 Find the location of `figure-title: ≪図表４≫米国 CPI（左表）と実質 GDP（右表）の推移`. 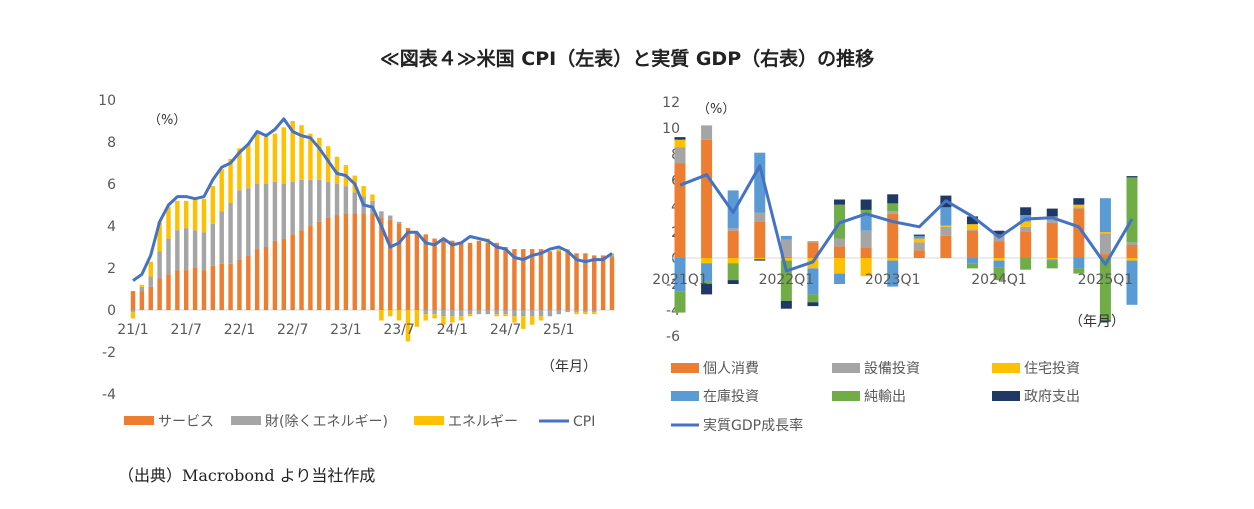

figure-title: ≪図表４≫米国 CPI（左表）と実質 GDP（右表）の推移 is located at coordinates (627, 59).